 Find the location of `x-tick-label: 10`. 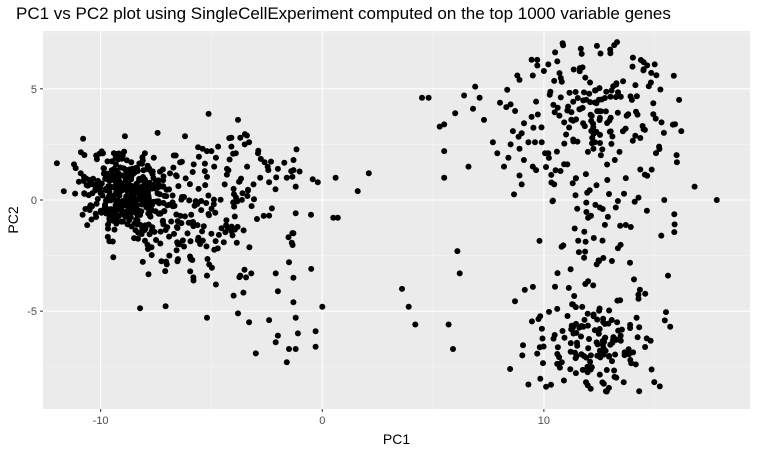

x-tick-label: 10 is located at coordinates (544, 421).